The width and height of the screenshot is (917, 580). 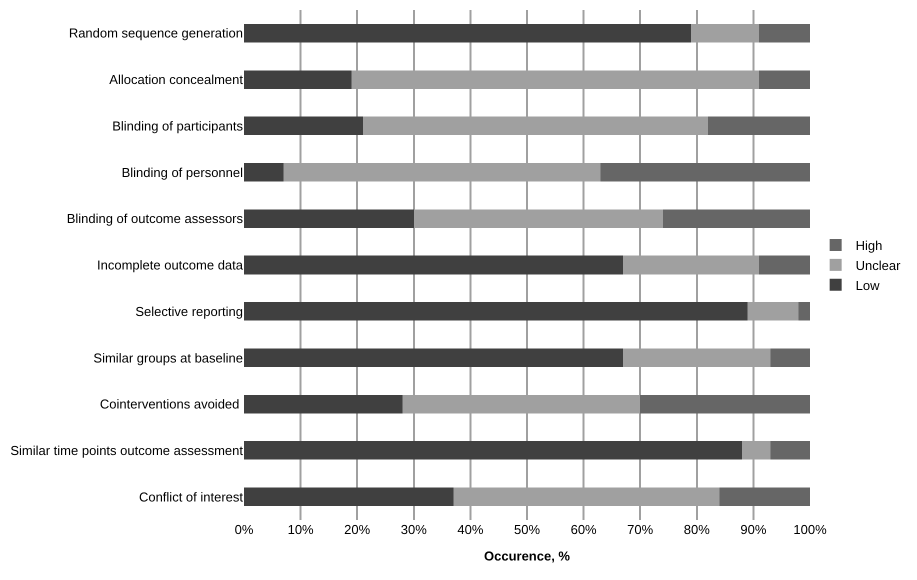 I want to click on x-tick-label: 50%, so click(x=527, y=529).